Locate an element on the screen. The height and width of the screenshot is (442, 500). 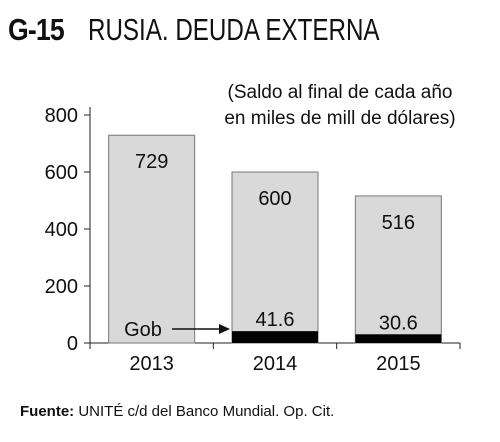
chart-name: RUSIA. DEUDA EXTERNA is located at coordinates (234, 29).